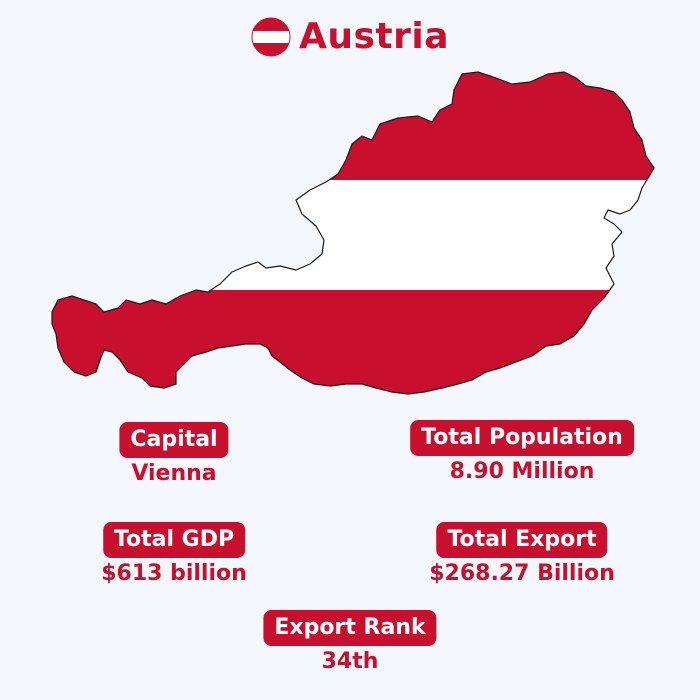  I want to click on gdp-stat: Total GDP $613 billion, so click(174, 555).